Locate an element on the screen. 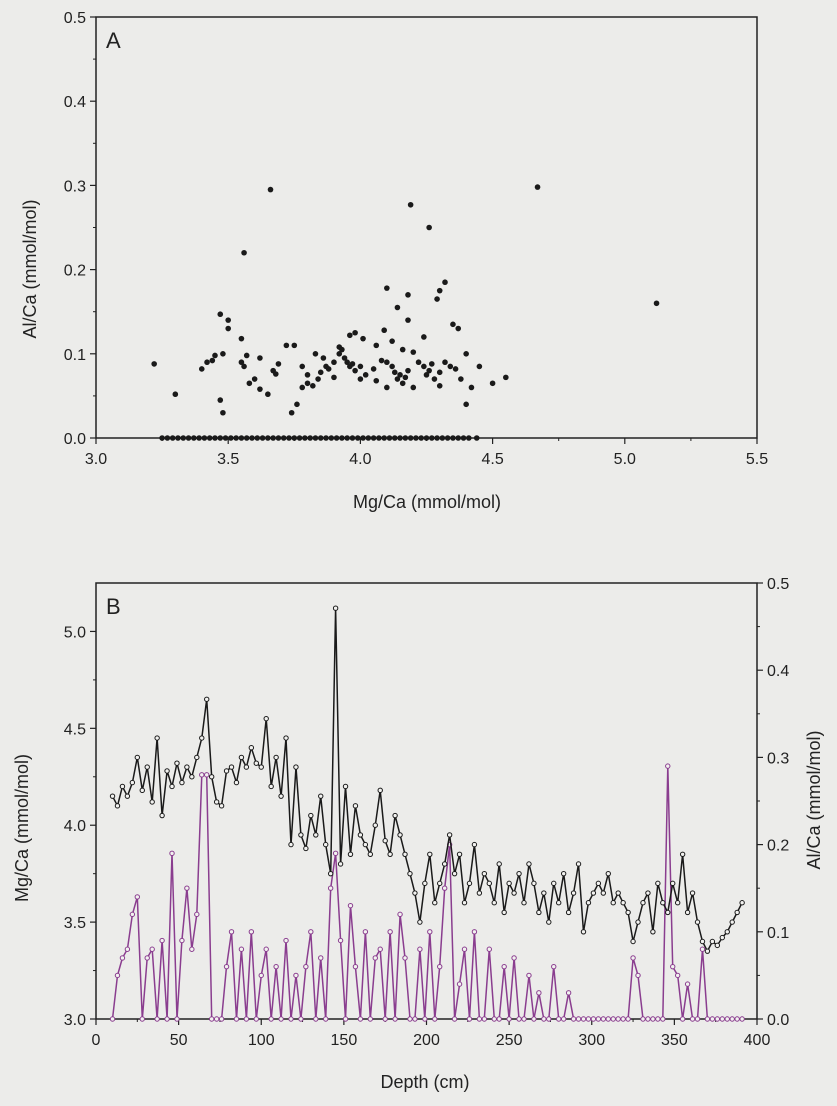  panel-a-x-tick-label: 3.0 is located at coordinates (96, 459).